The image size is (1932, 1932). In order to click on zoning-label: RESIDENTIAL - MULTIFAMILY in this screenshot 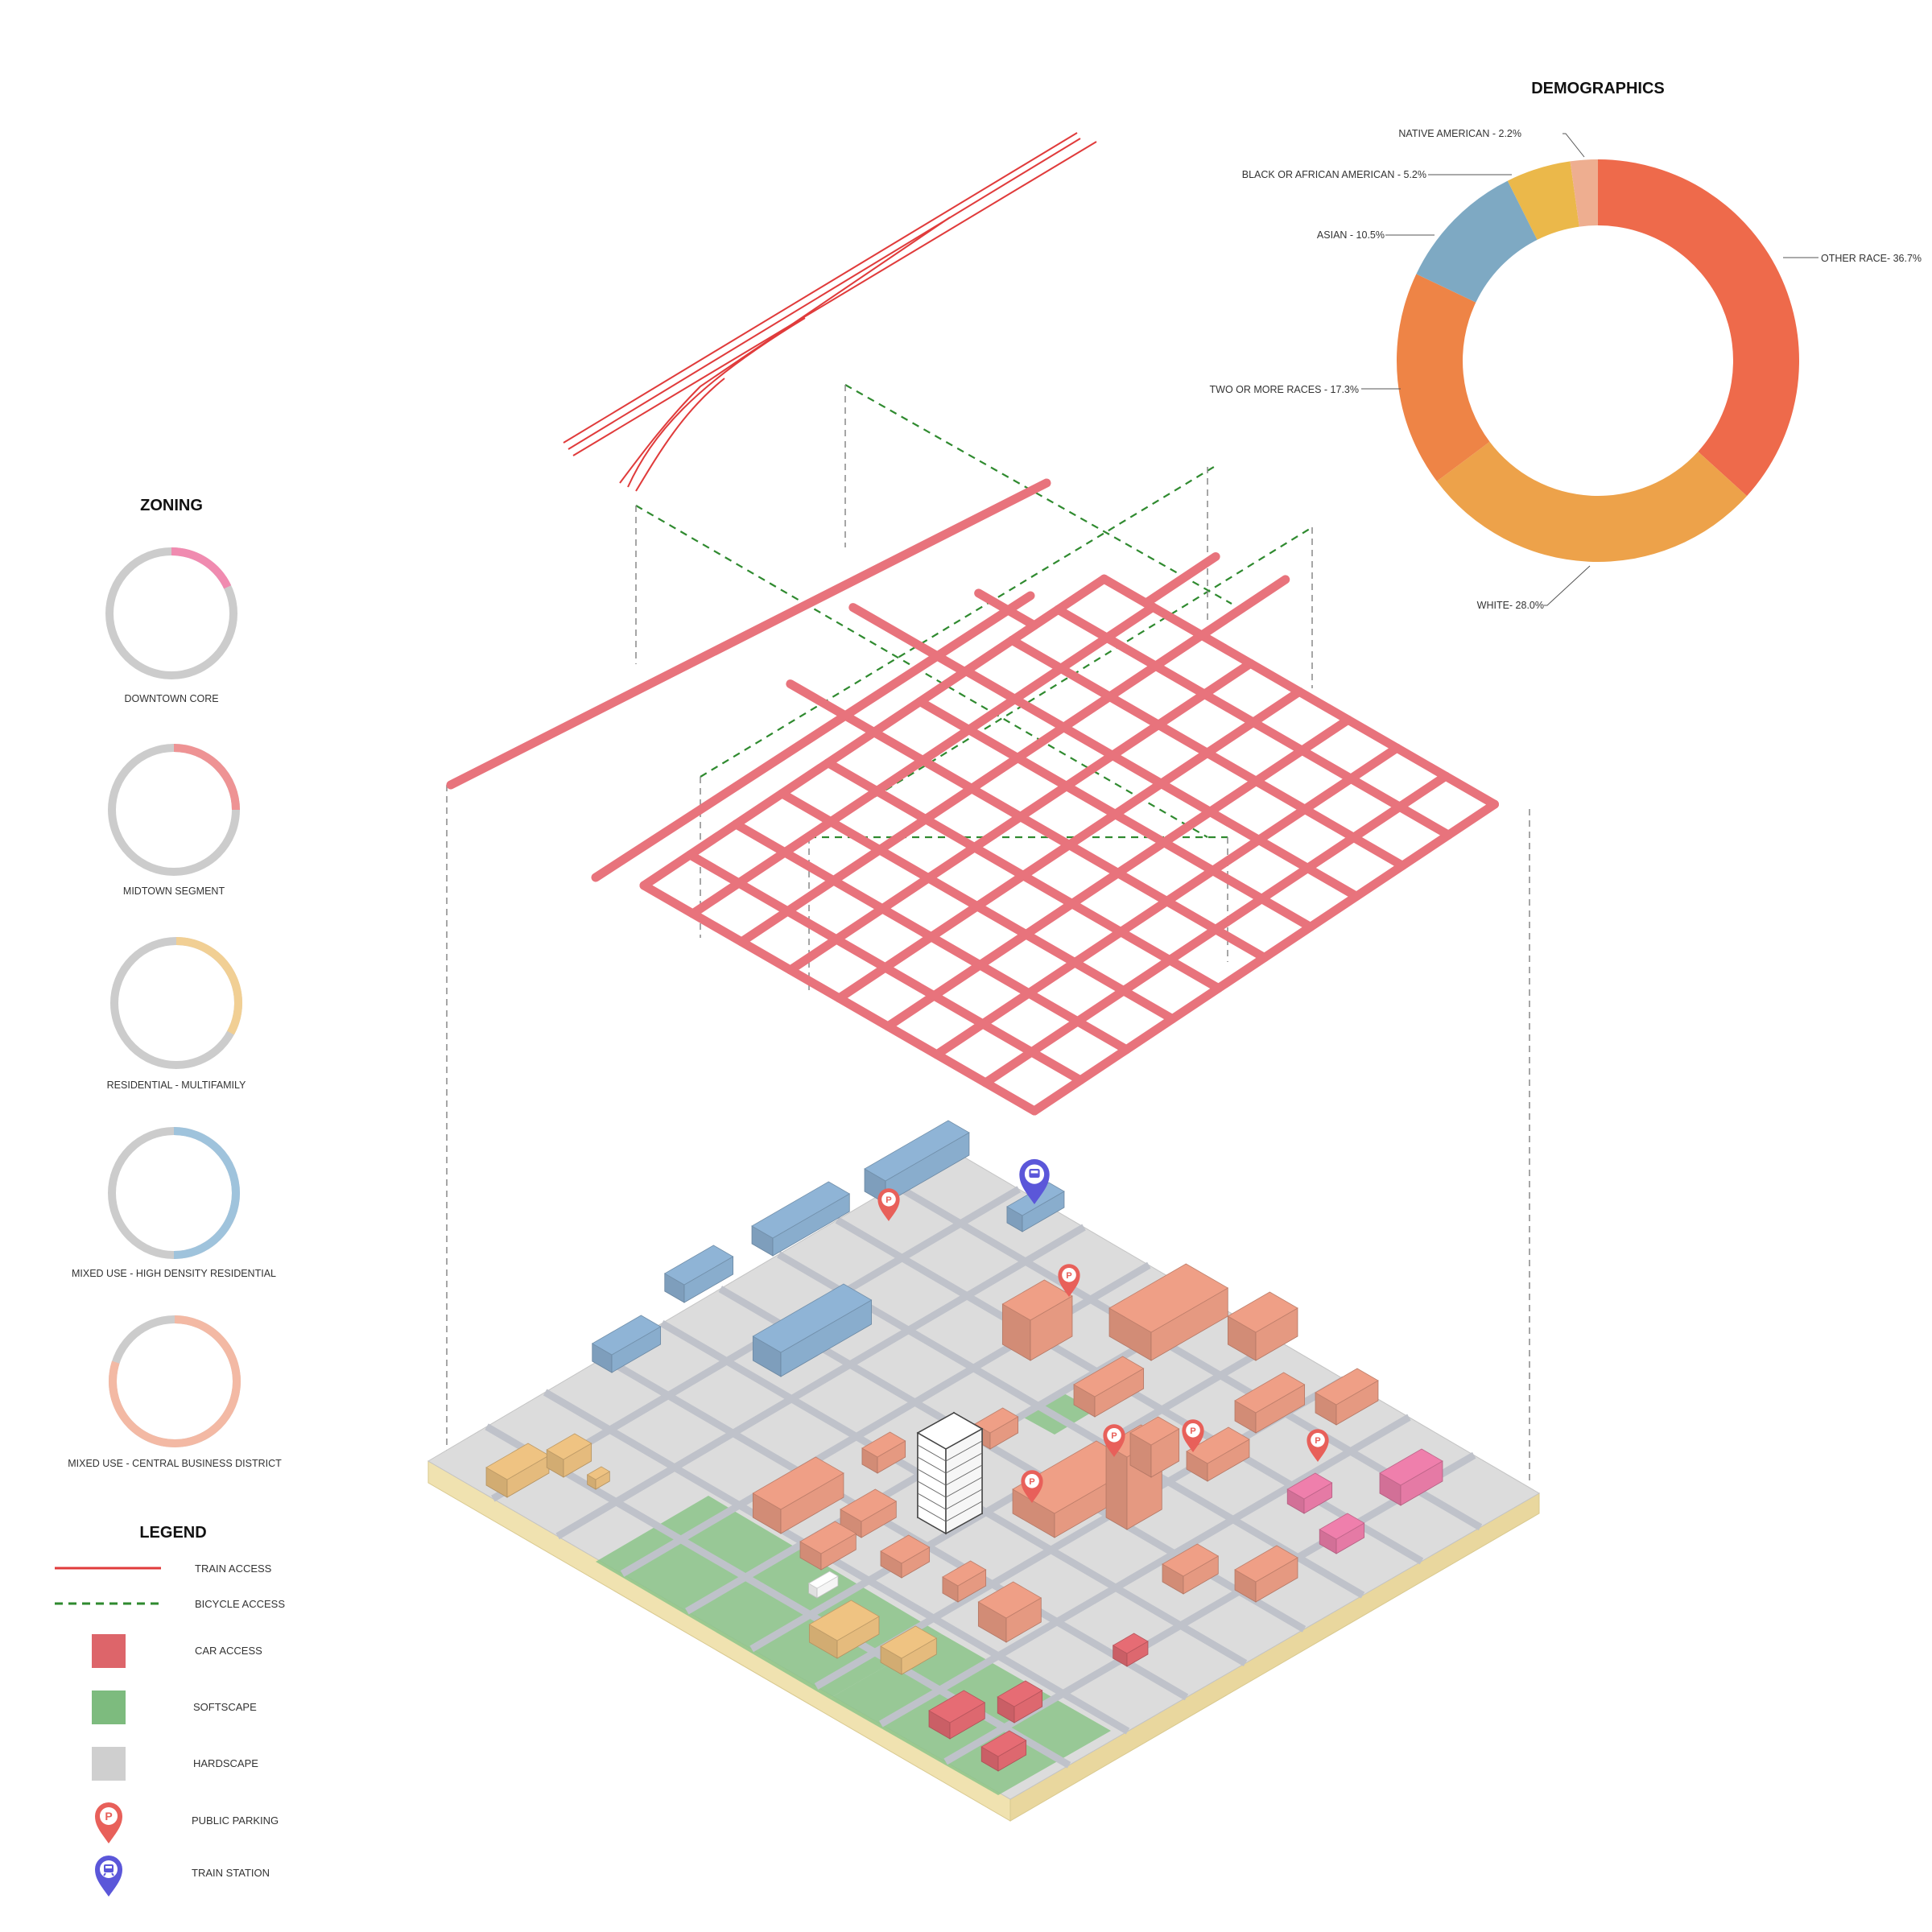, I will do `click(176, 1085)`.